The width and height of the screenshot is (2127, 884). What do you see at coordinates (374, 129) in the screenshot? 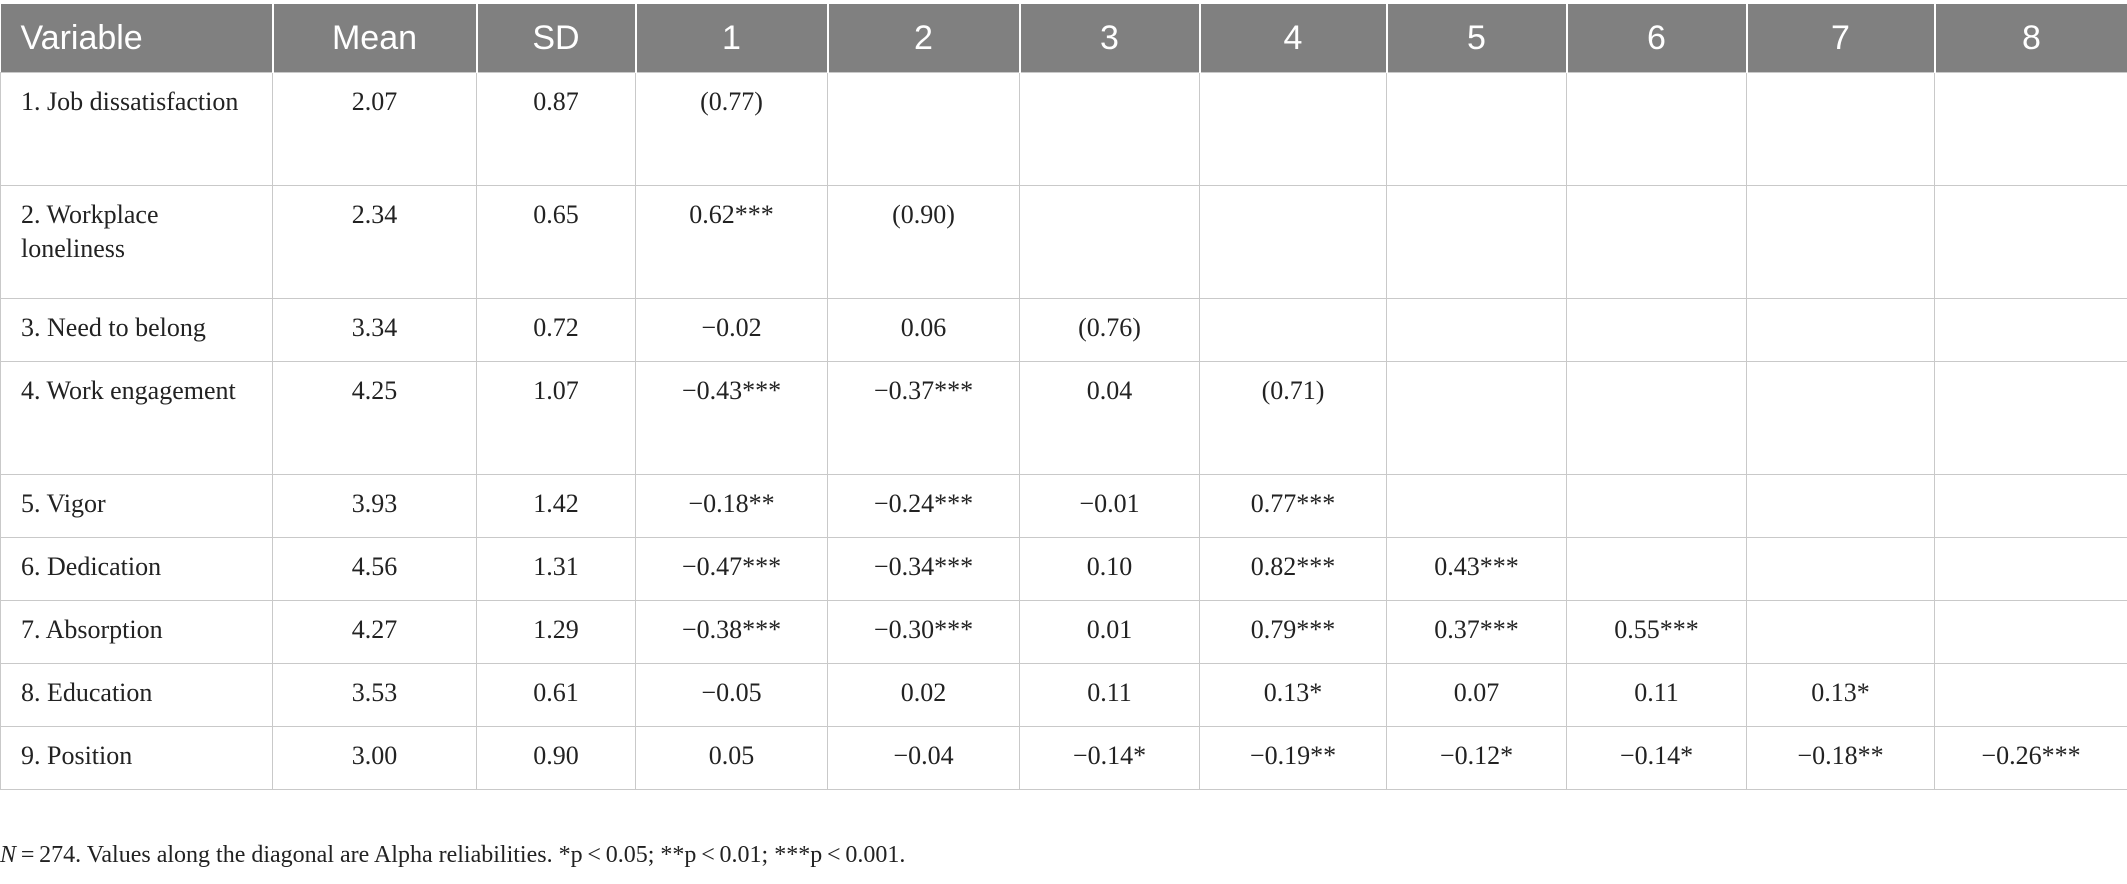
I see `table-cell: 2.07` at bounding box center [374, 129].